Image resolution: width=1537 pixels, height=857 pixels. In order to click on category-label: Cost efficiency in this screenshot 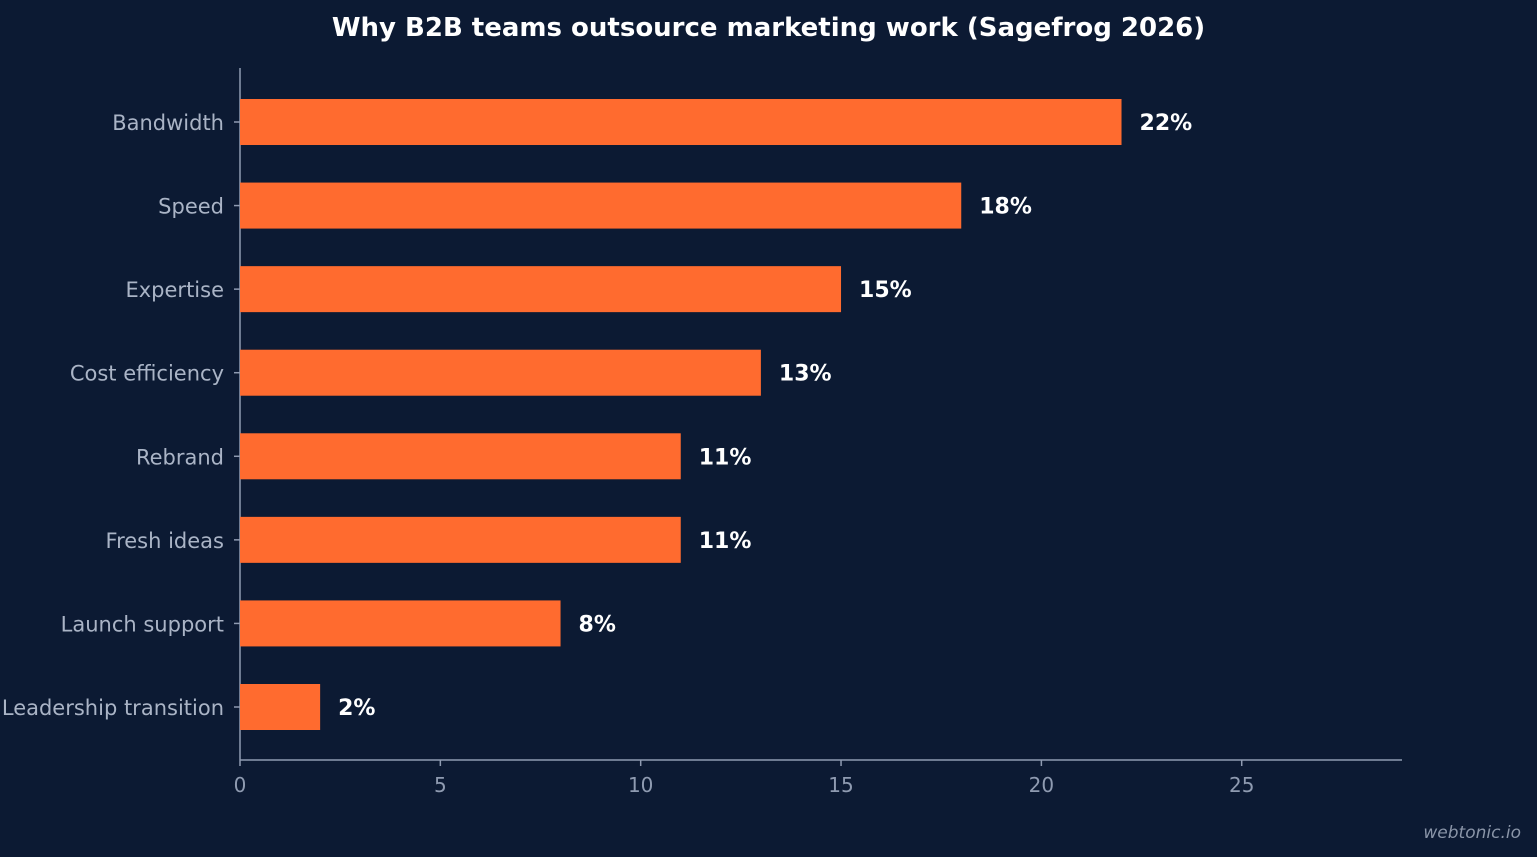, I will do `click(147, 374)`.